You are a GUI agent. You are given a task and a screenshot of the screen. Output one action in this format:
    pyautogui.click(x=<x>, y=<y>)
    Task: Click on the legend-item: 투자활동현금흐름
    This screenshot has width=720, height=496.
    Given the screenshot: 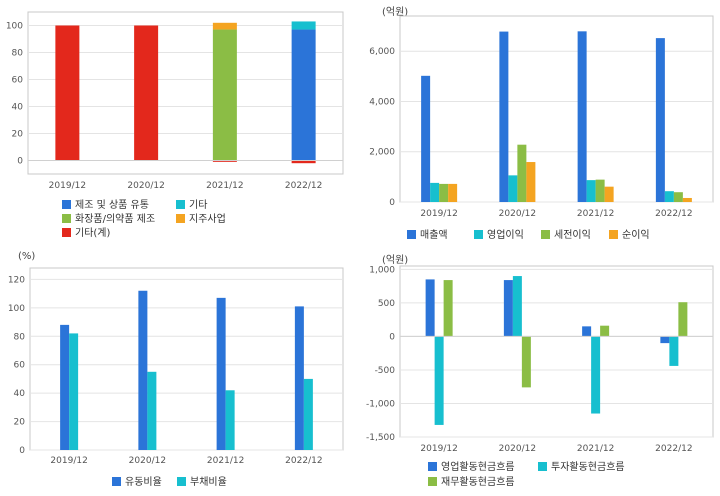 What is the action you would take?
    pyautogui.click(x=581, y=468)
    